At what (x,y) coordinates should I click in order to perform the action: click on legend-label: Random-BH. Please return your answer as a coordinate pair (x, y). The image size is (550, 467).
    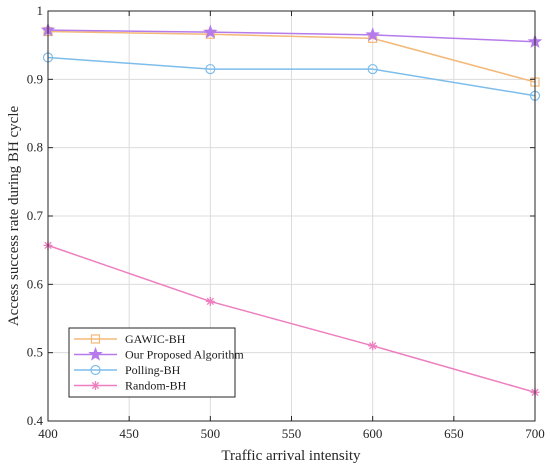
    Looking at the image, I should click on (156, 386).